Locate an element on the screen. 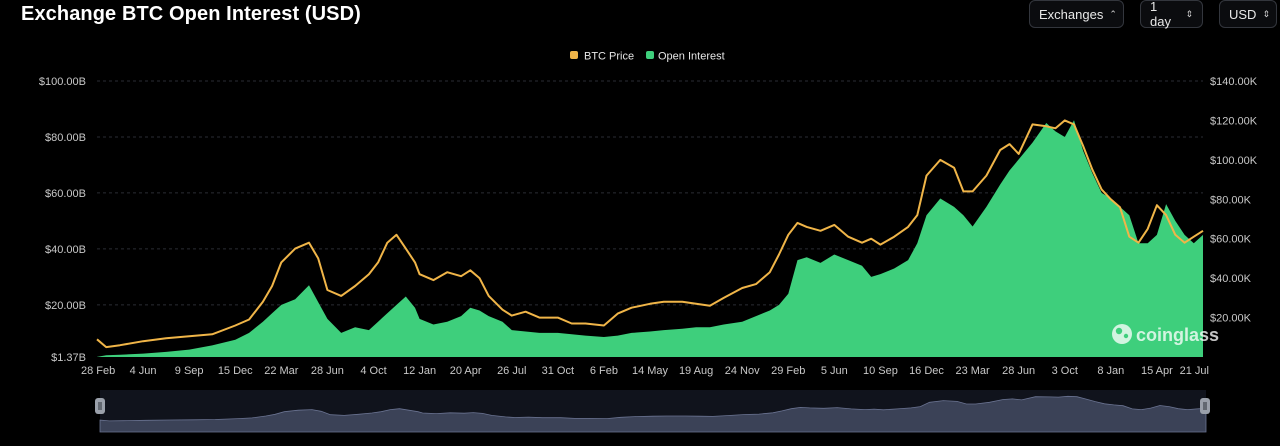 This screenshot has width=1280, height=446. x-axis-tick-label: 28 Feb is located at coordinates (98, 371).